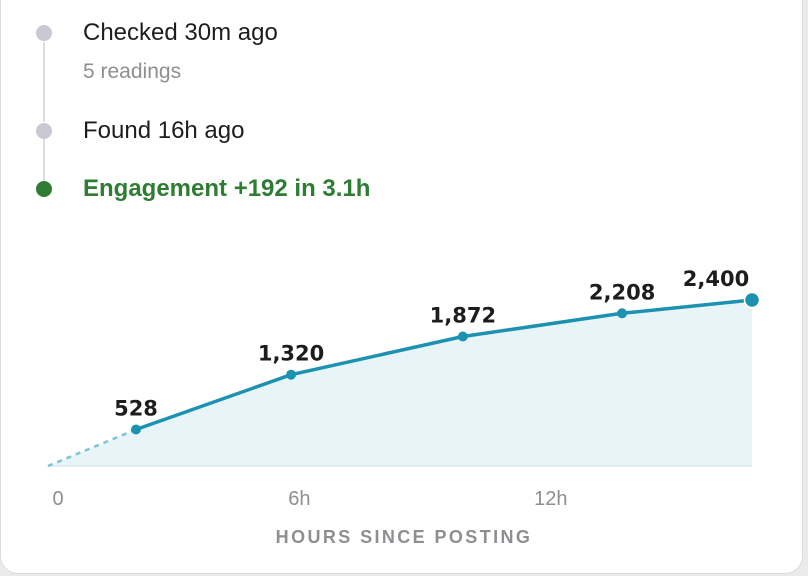 The image size is (808, 576). What do you see at coordinates (136, 408) in the screenshot?
I see `data-label: 528` at bounding box center [136, 408].